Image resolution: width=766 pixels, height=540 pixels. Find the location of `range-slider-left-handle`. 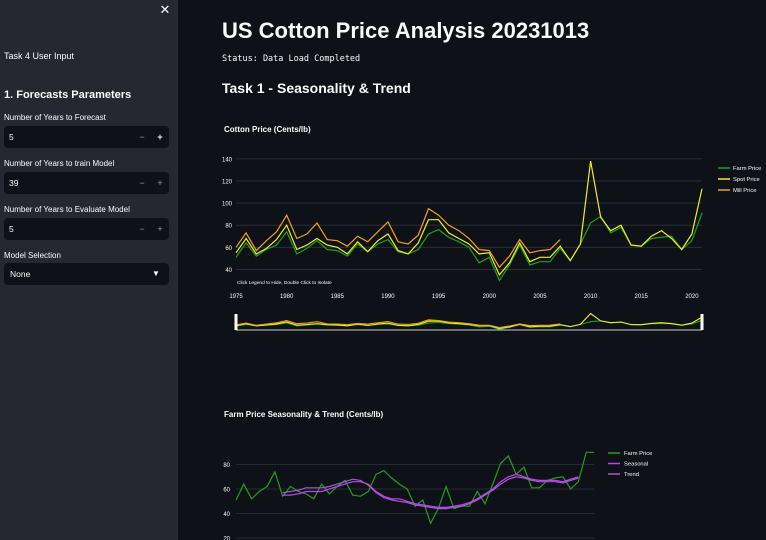

range-slider-left-handle is located at coordinates (236, 322).